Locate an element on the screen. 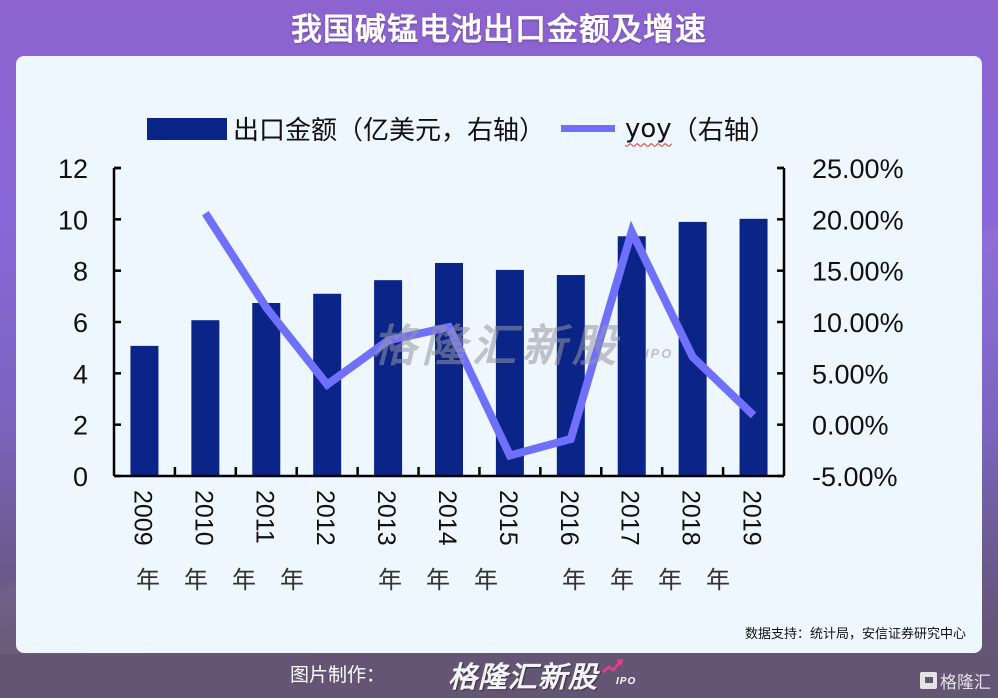  gelonghui-logo: 格隆汇 is located at coordinates (955, 680).